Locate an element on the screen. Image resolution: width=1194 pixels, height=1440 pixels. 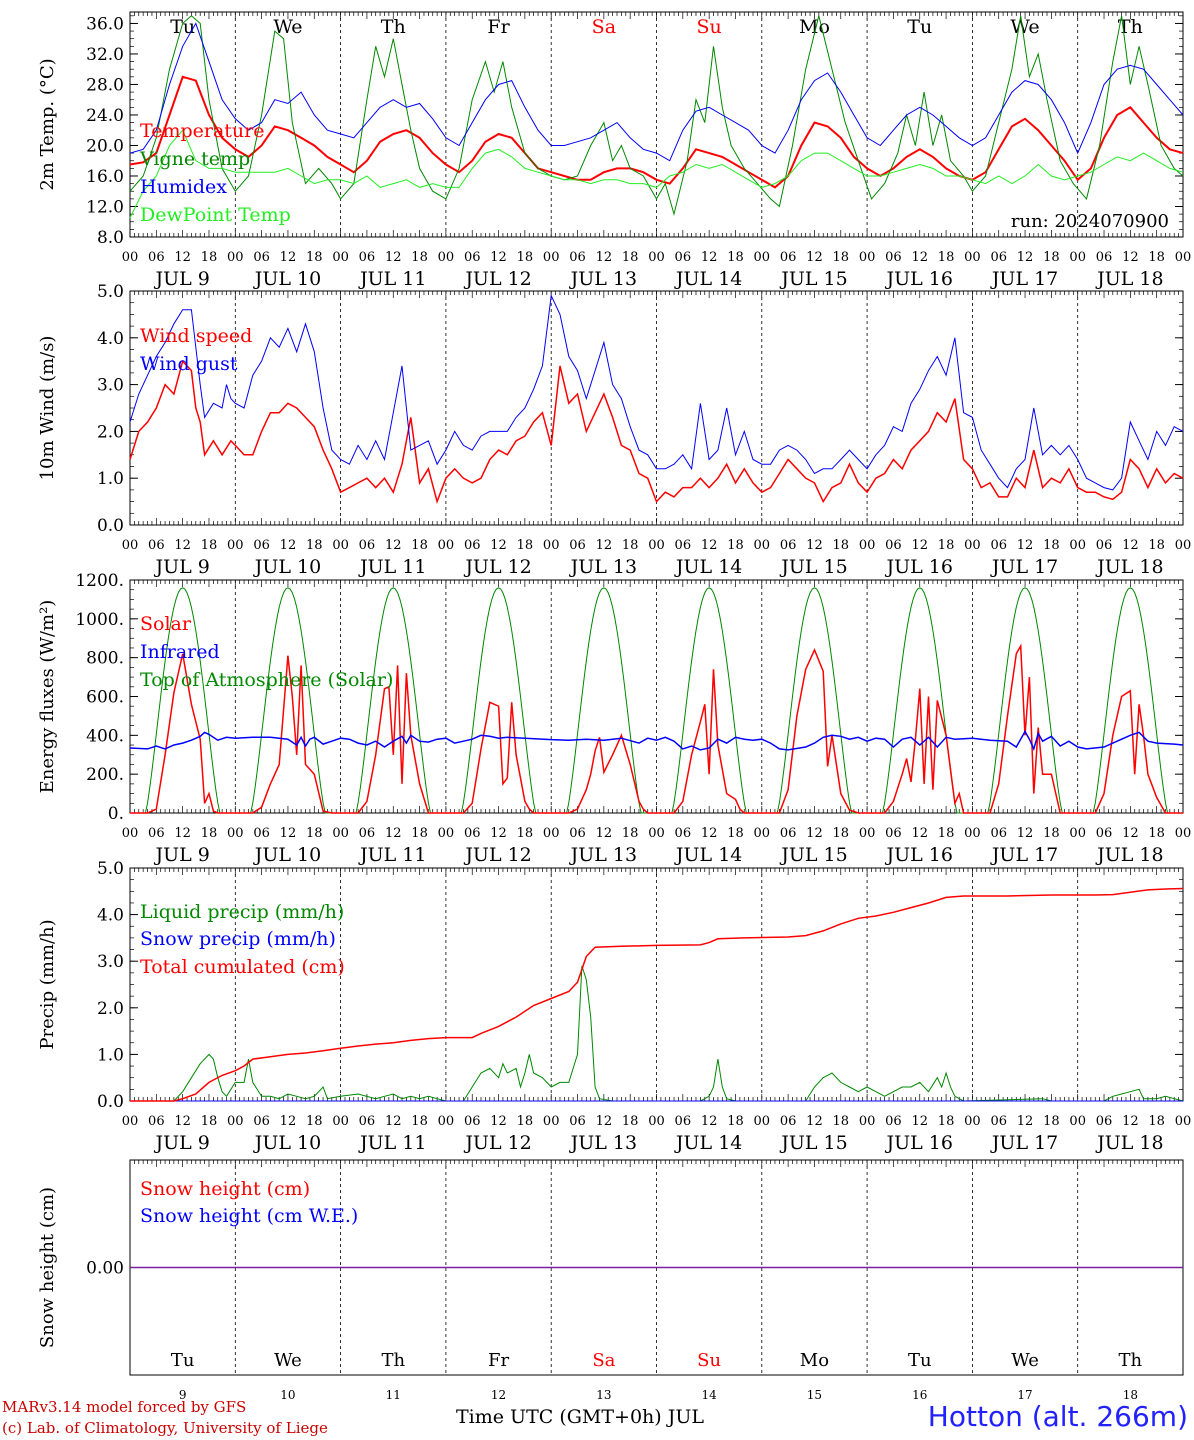
date-label: JUL 12 is located at coordinates (497, 567).